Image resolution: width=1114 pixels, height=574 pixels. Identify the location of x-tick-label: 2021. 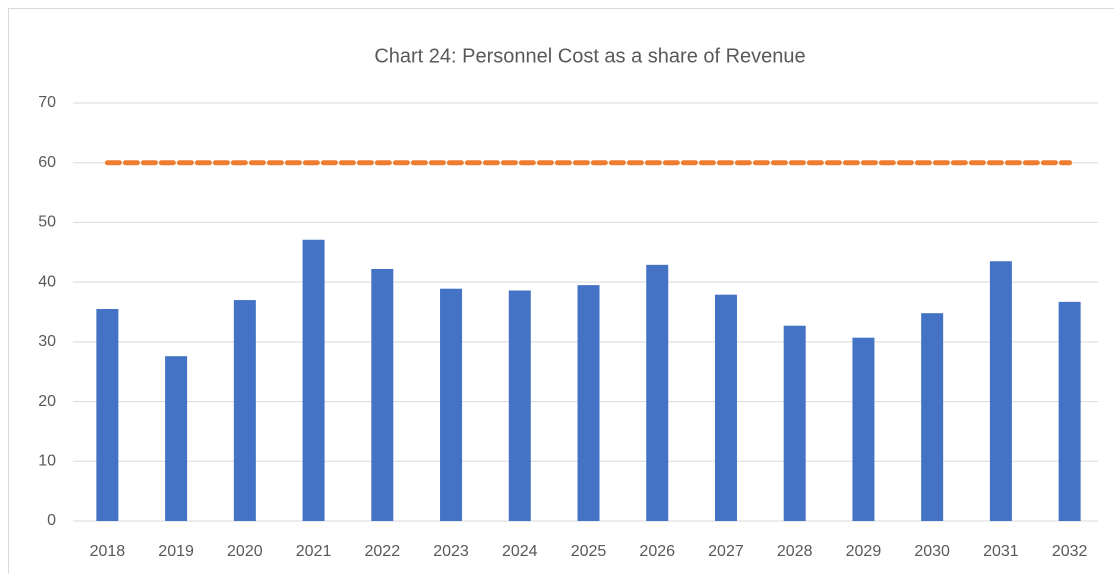
(314, 551).